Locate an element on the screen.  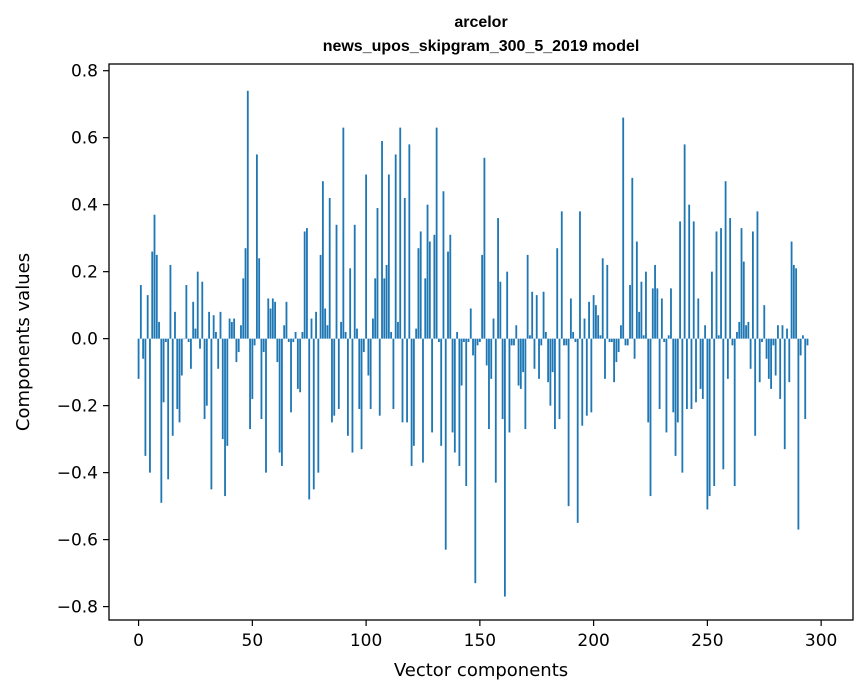
x-tick-label: 200 is located at coordinates (593, 641).